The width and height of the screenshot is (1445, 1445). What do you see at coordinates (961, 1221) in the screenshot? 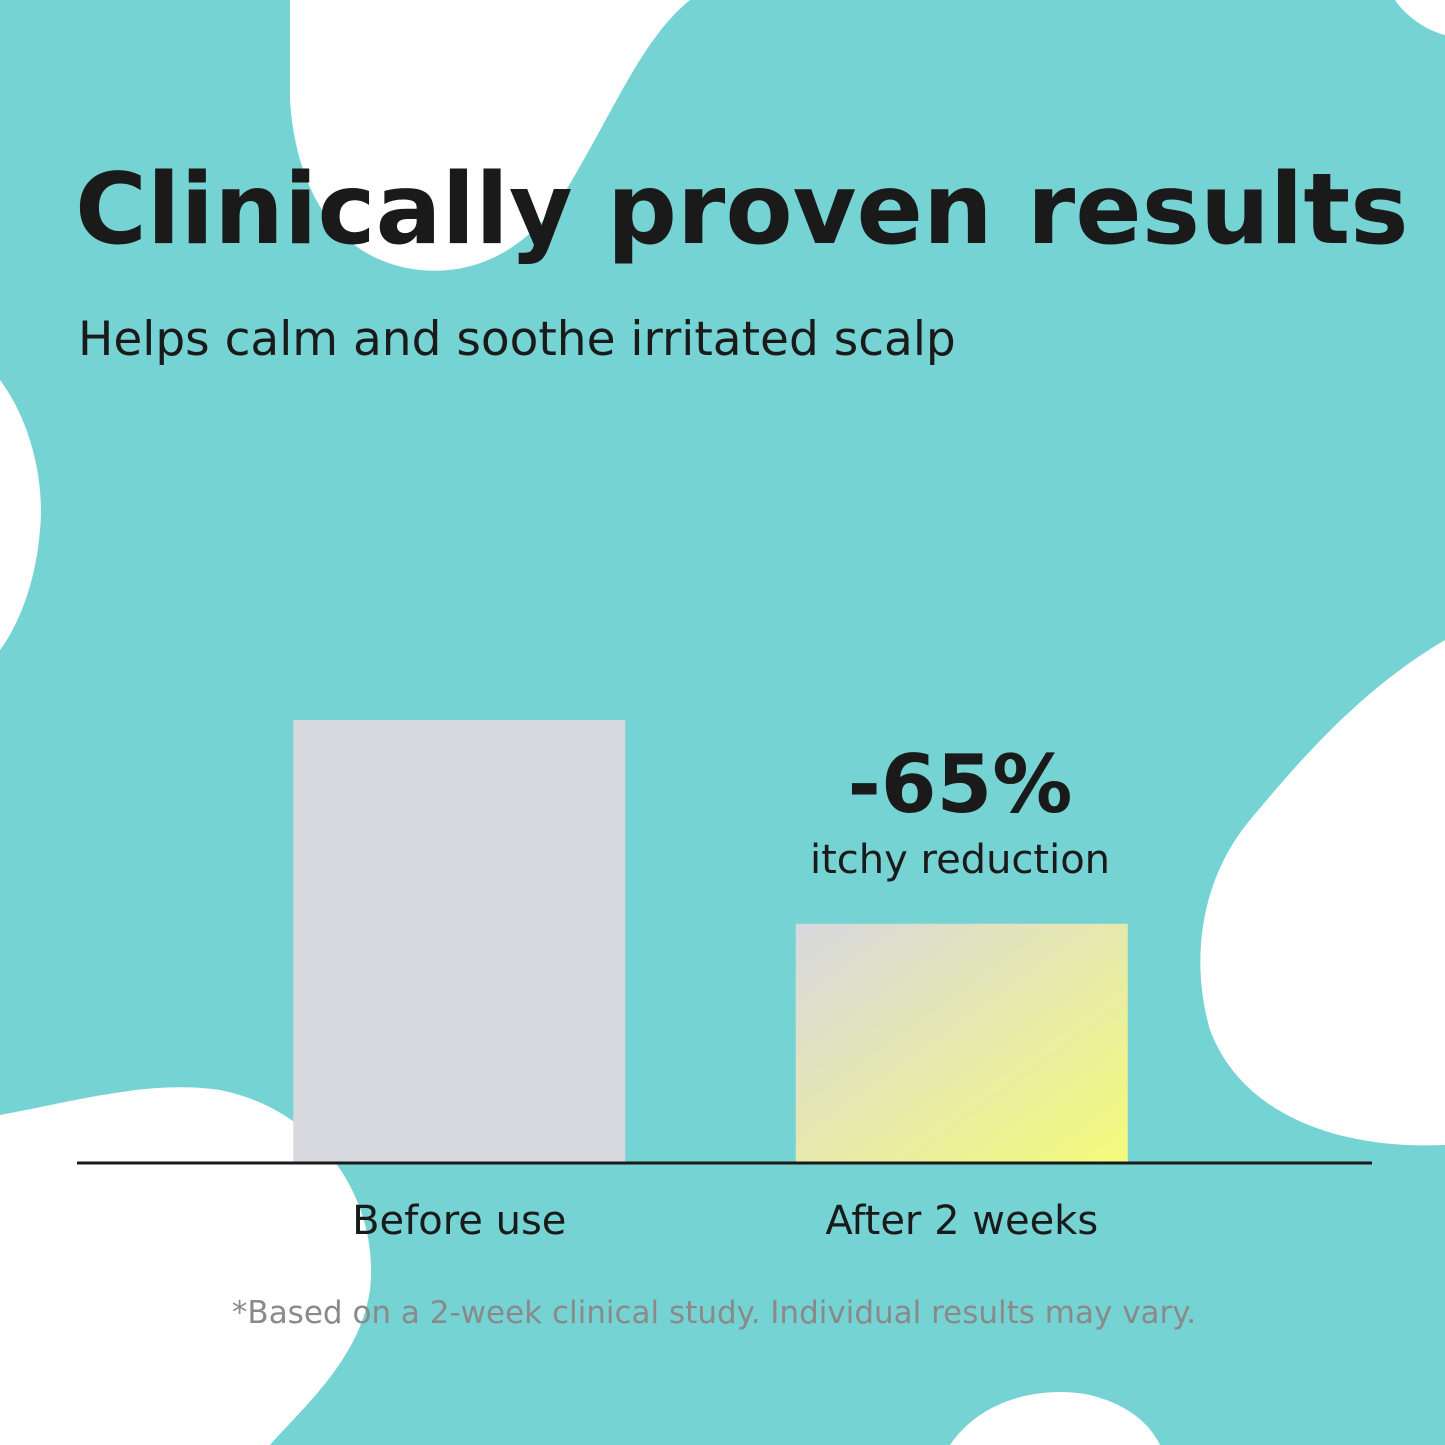
I see `x-tick-label: After 2 weeks` at bounding box center [961, 1221].